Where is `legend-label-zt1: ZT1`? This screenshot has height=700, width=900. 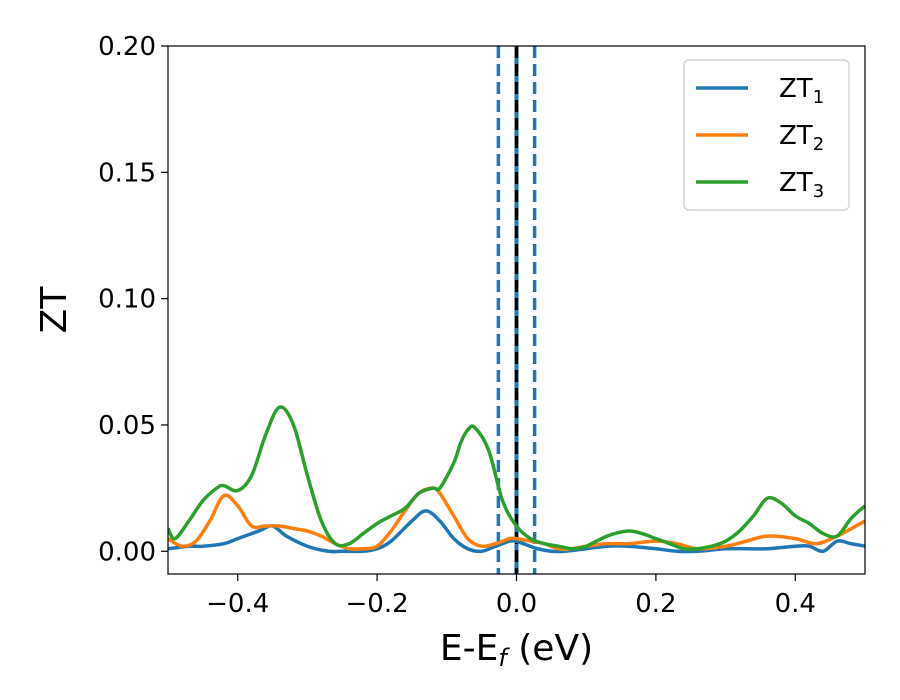 legend-label-zt1: ZT1 is located at coordinates (801, 91).